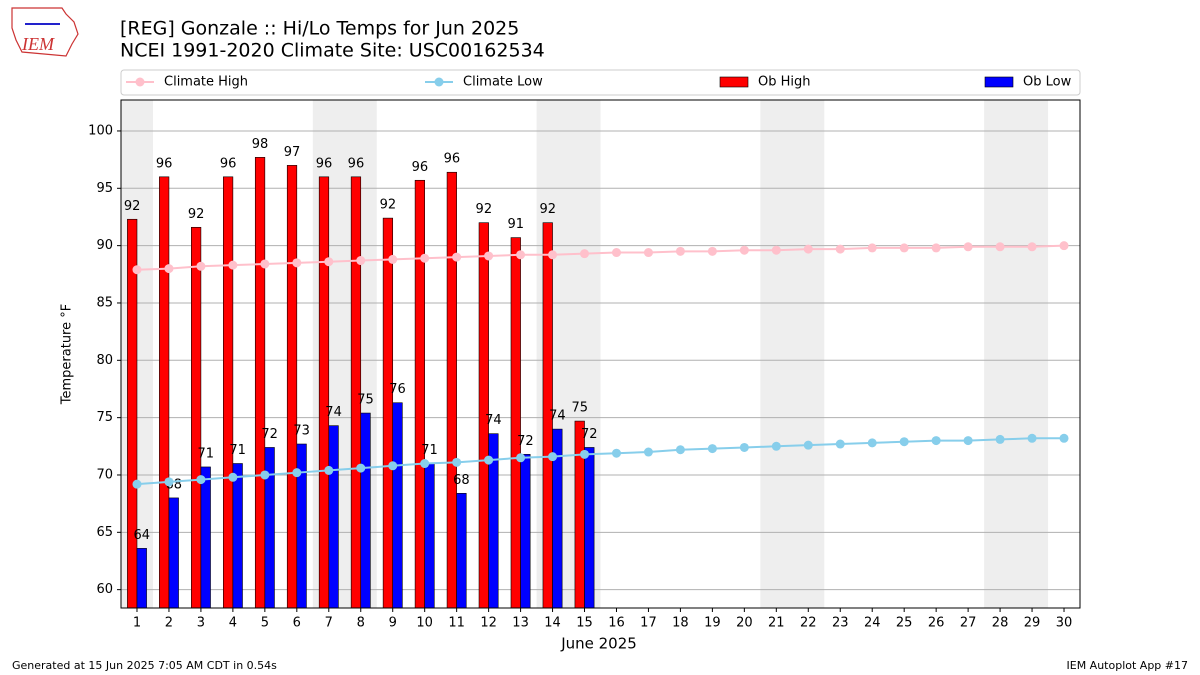 This screenshot has width=1200, height=675. I want to click on logo-outline, so click(45, 32).